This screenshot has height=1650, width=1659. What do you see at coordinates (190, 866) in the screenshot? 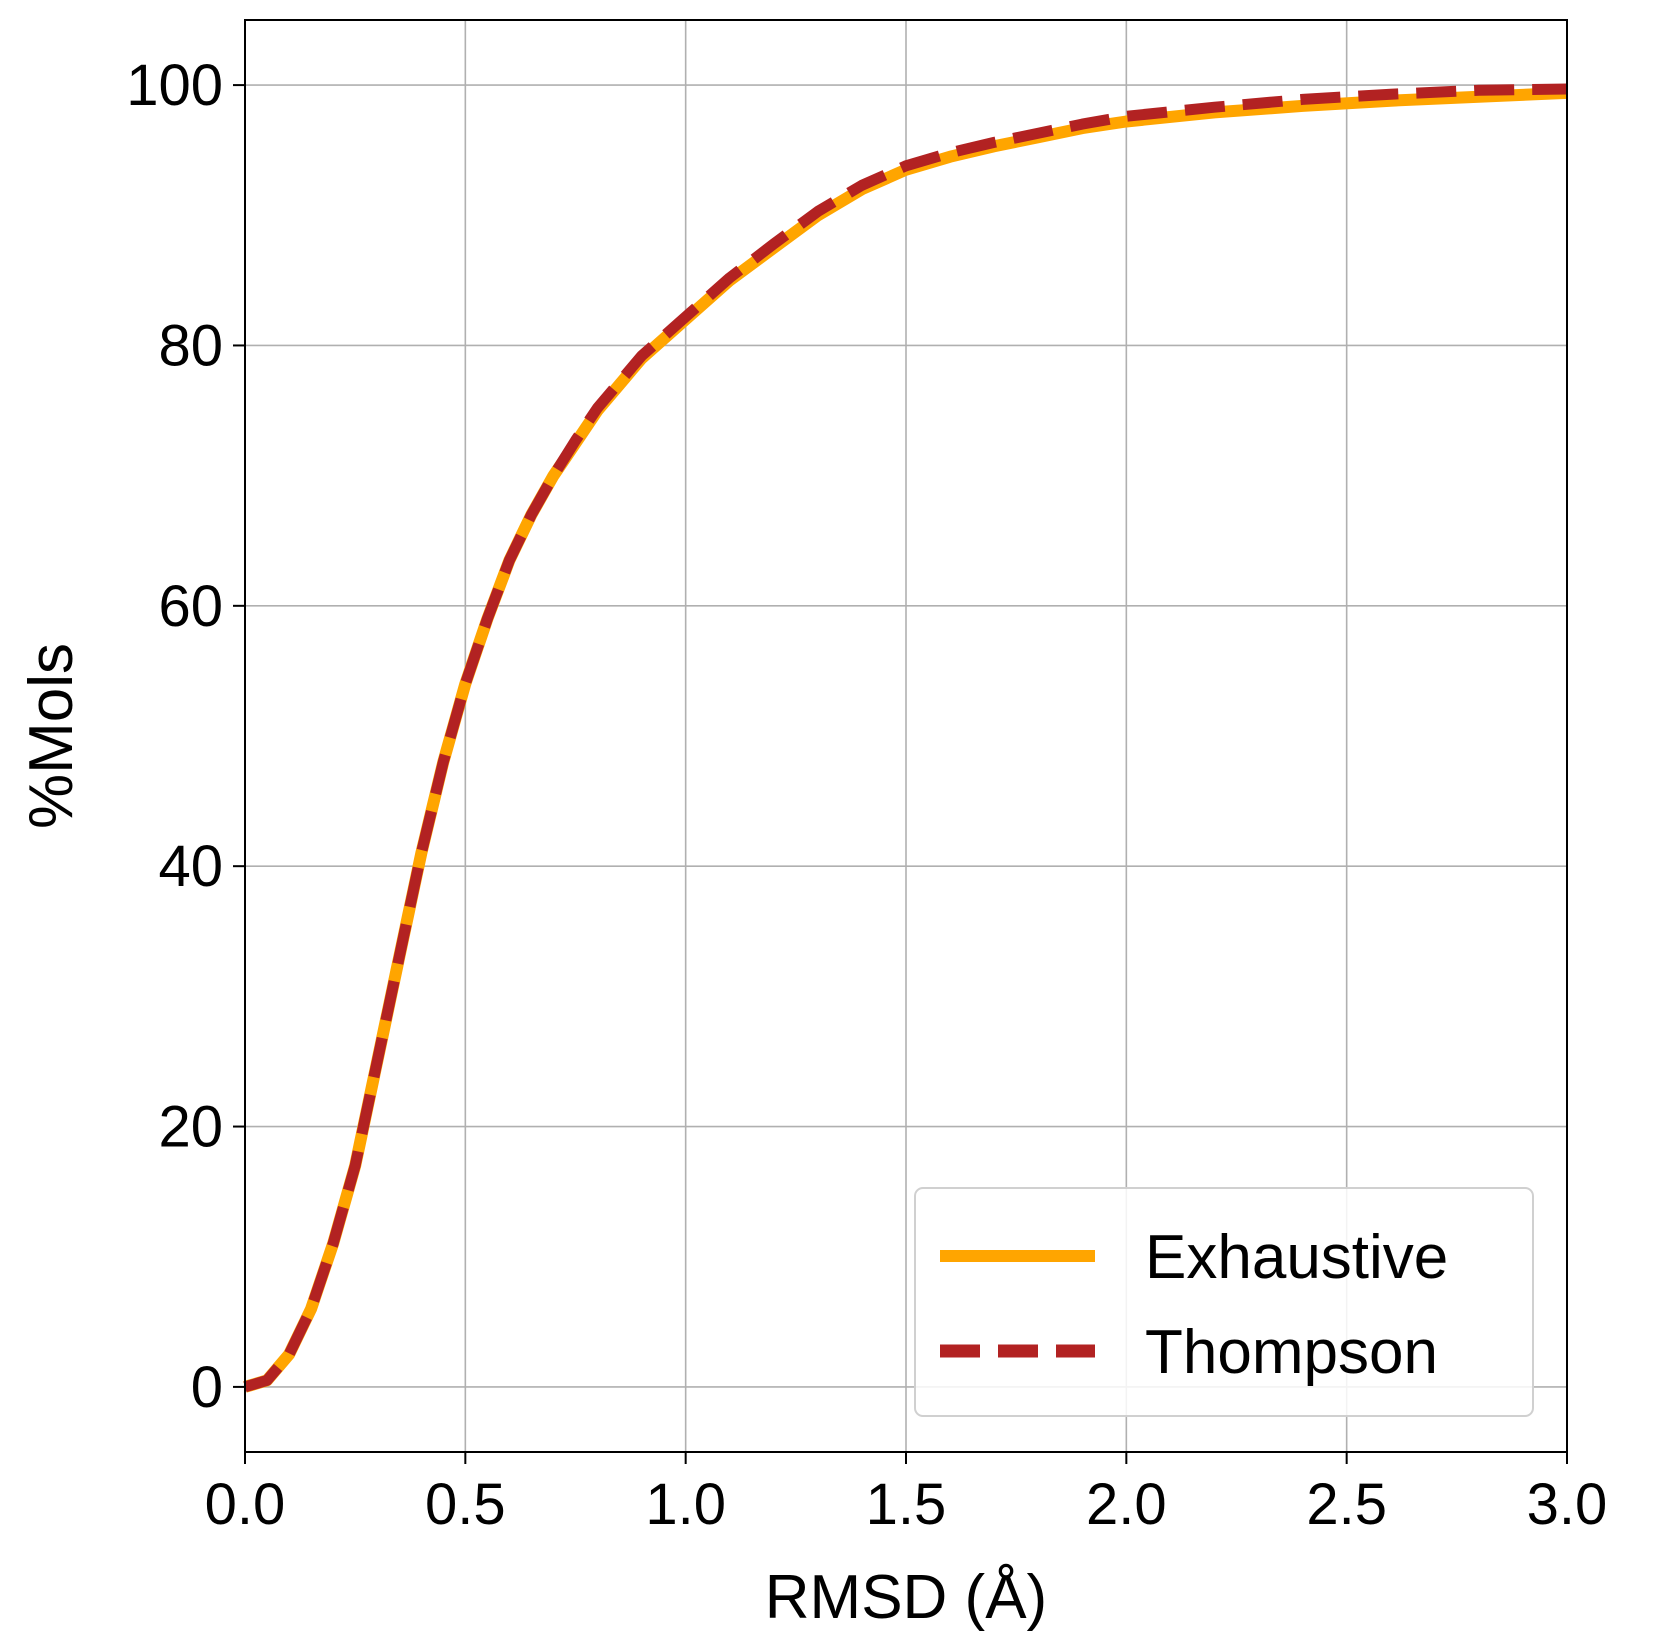
I see `y-tick-label: 40` at bounding box center [190, 866].